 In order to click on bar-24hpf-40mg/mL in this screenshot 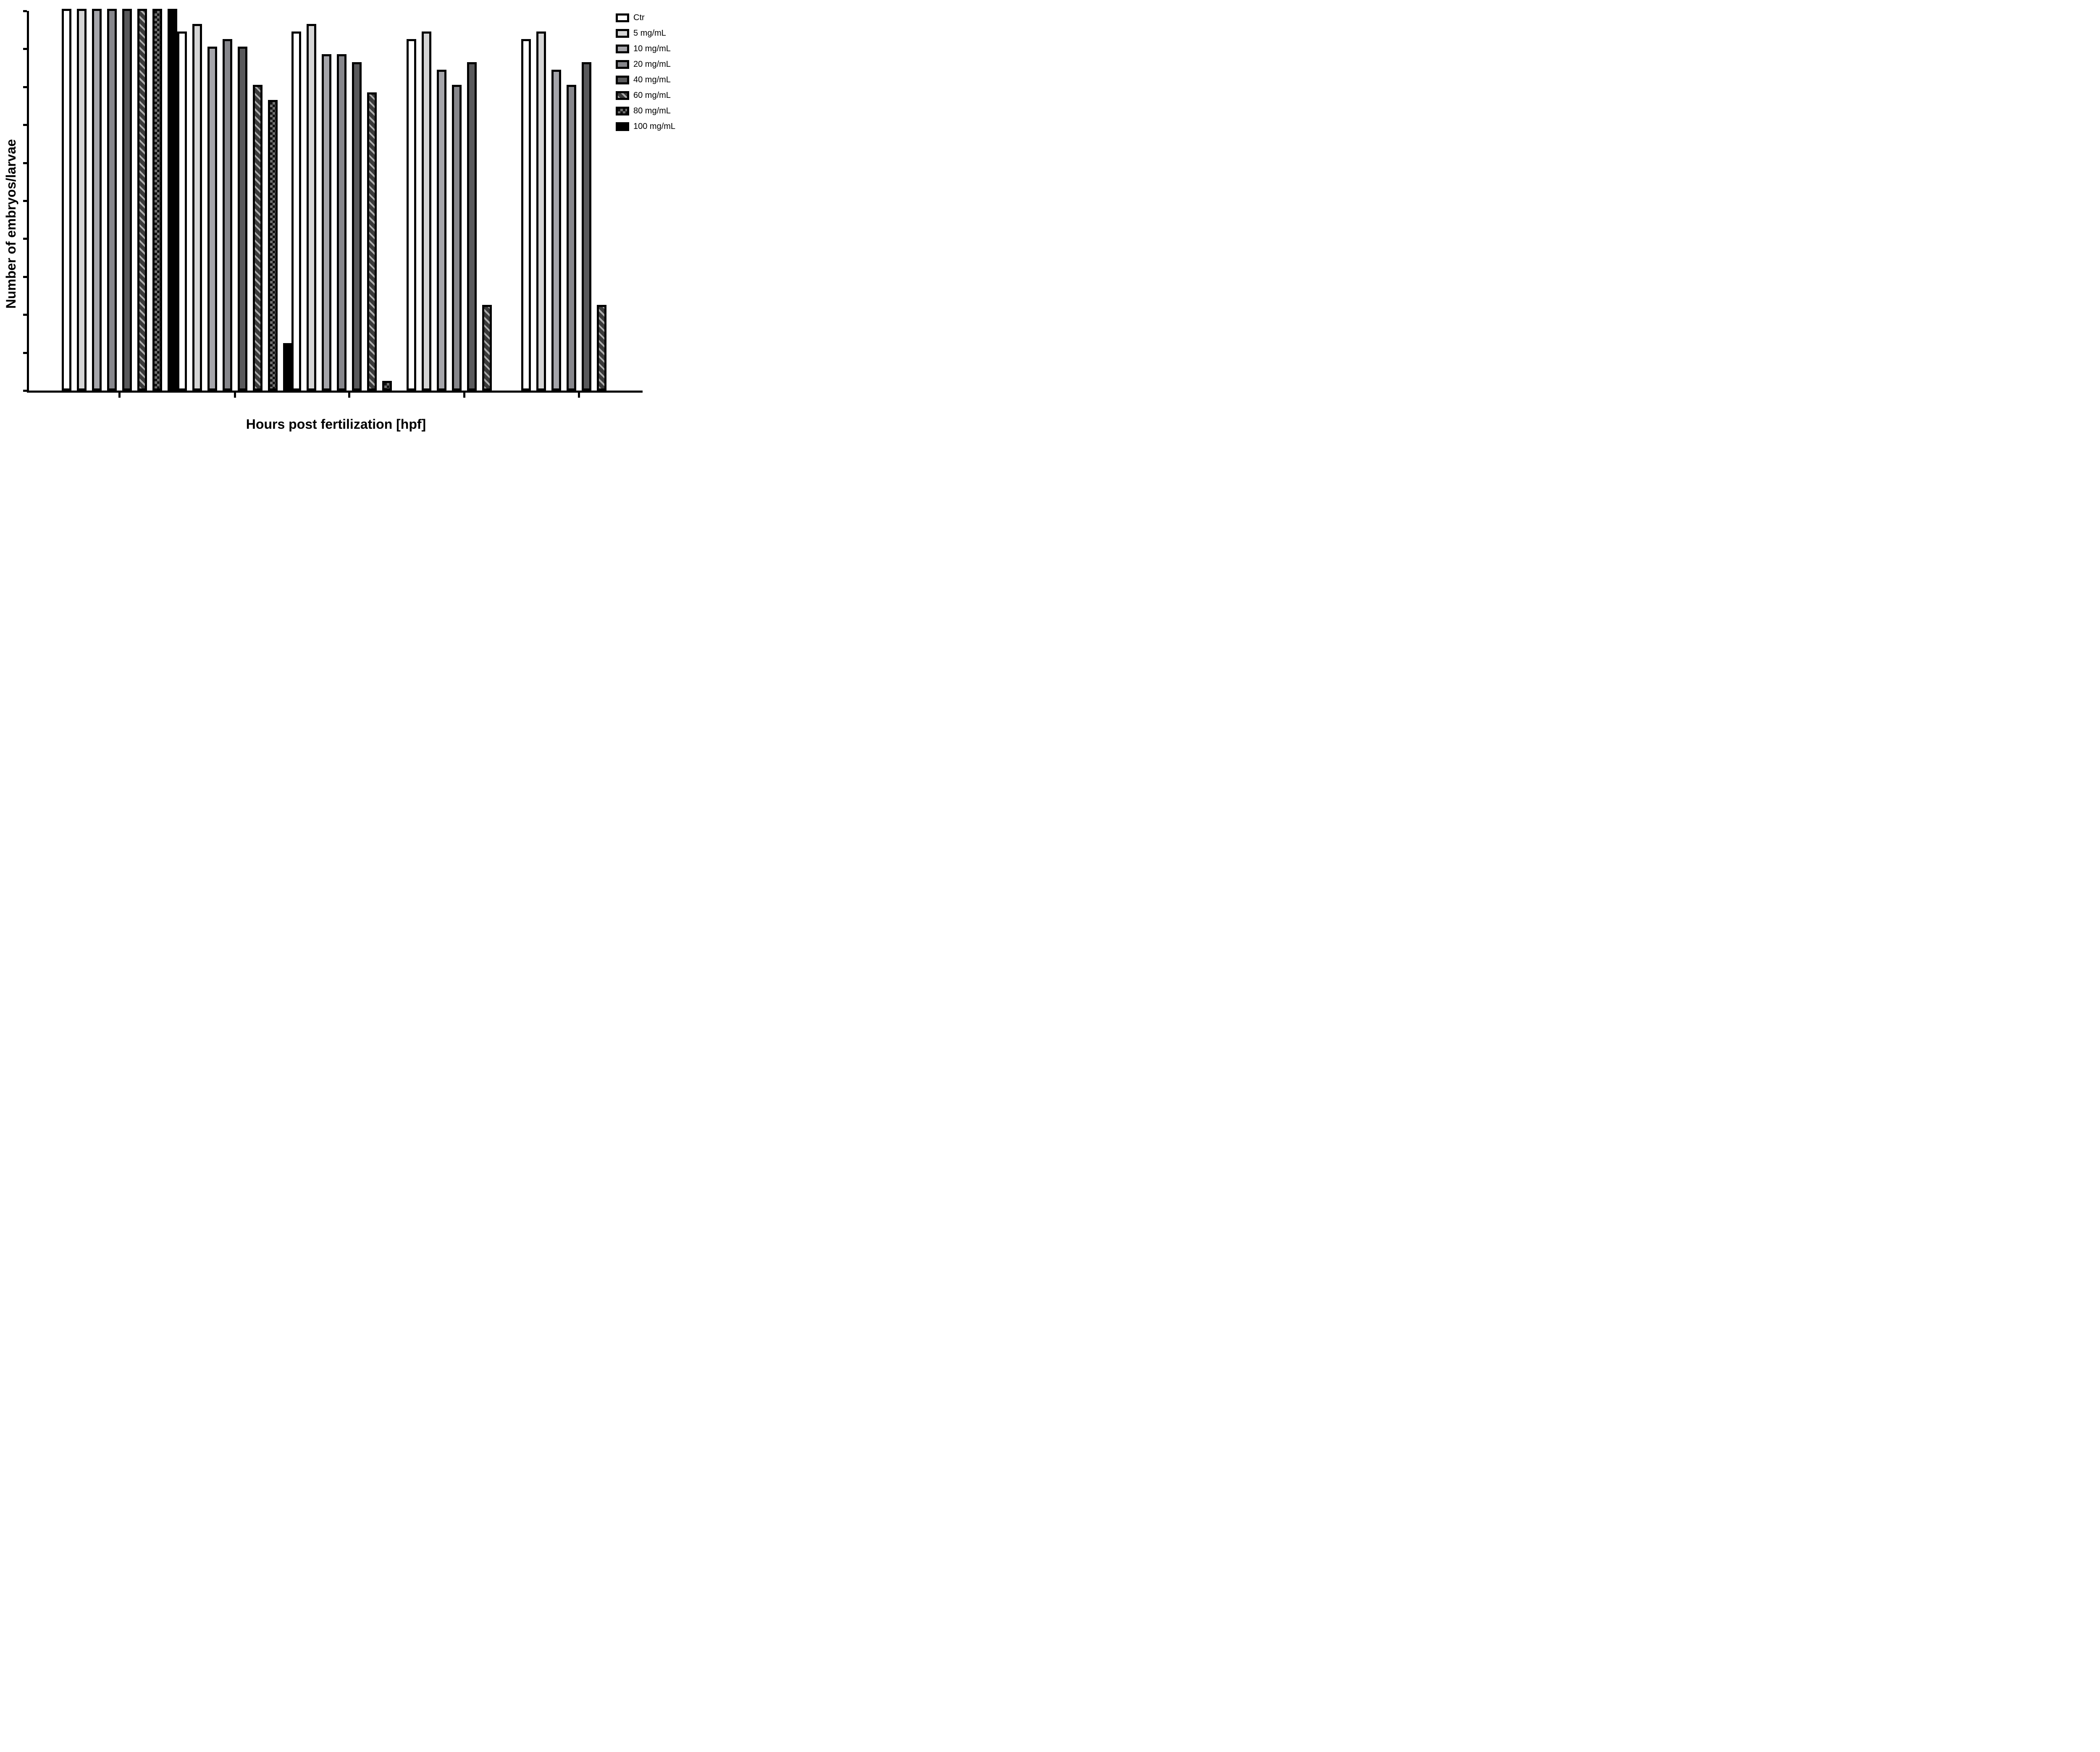, I will do `click(242, 219)`.